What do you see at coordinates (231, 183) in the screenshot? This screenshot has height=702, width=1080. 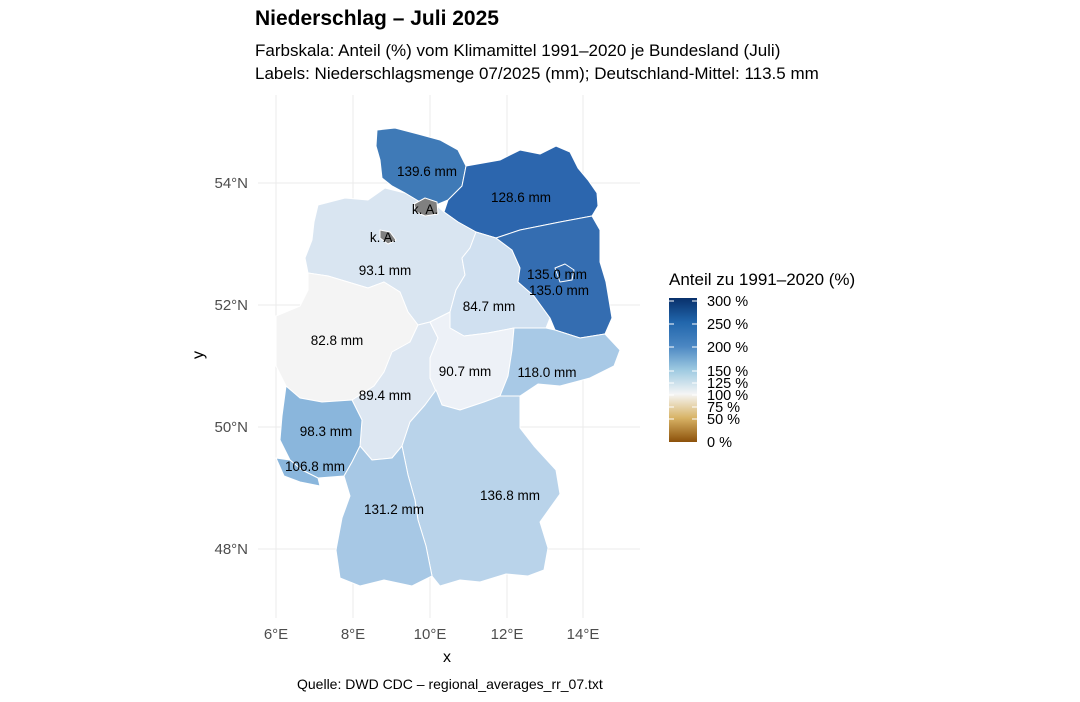 I see `y-tick-label: 54°N` at bounding box center [231, 183].